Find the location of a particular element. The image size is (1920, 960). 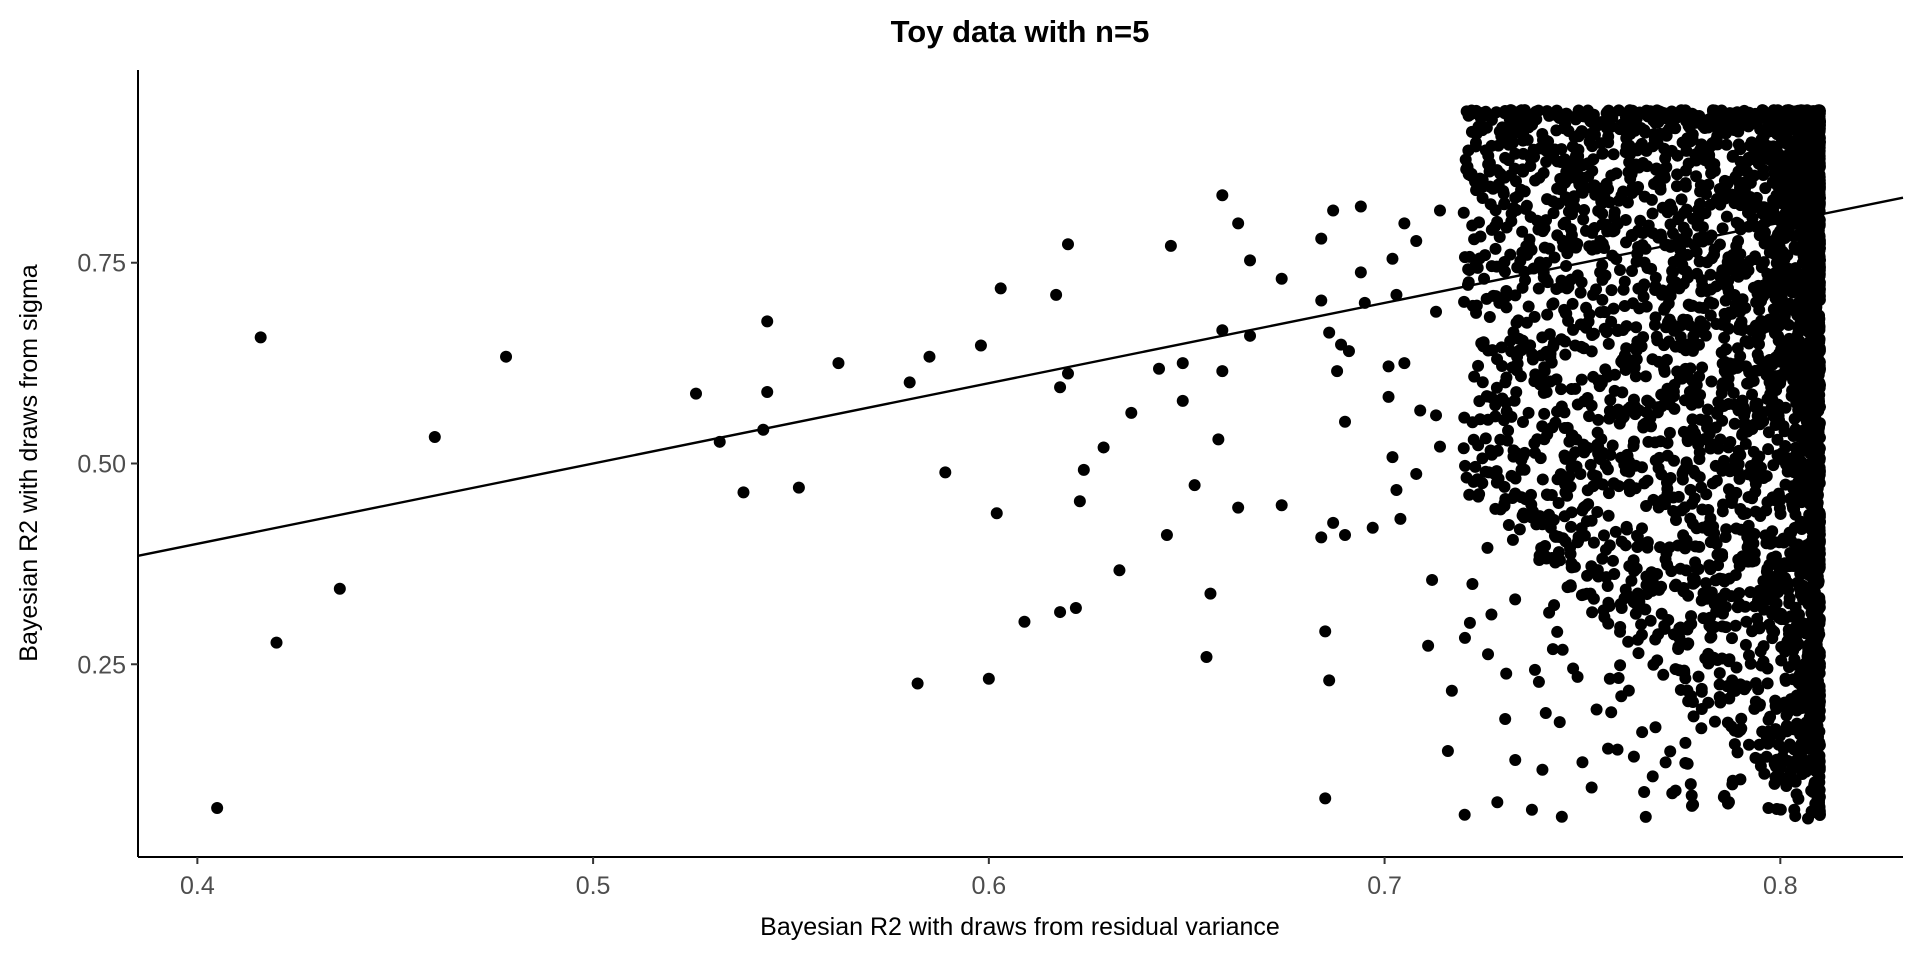

x-tick-label: 0.7 is located at coordinates (1384, 886).